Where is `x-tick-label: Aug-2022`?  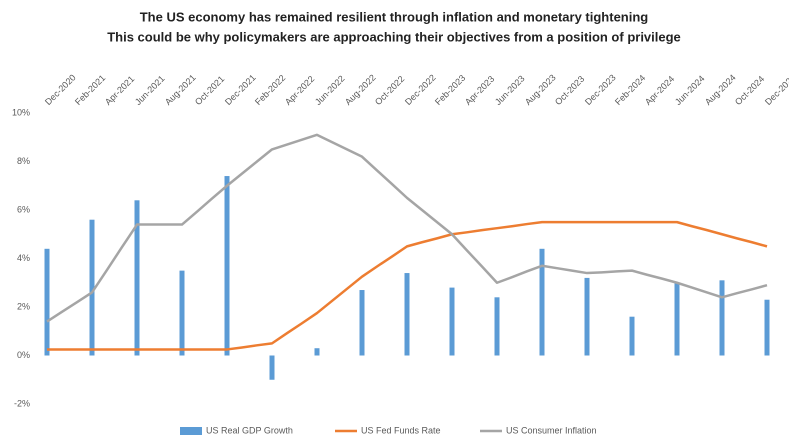 x-tick-label: Aug-2022 is located at coordinates (360, 89).